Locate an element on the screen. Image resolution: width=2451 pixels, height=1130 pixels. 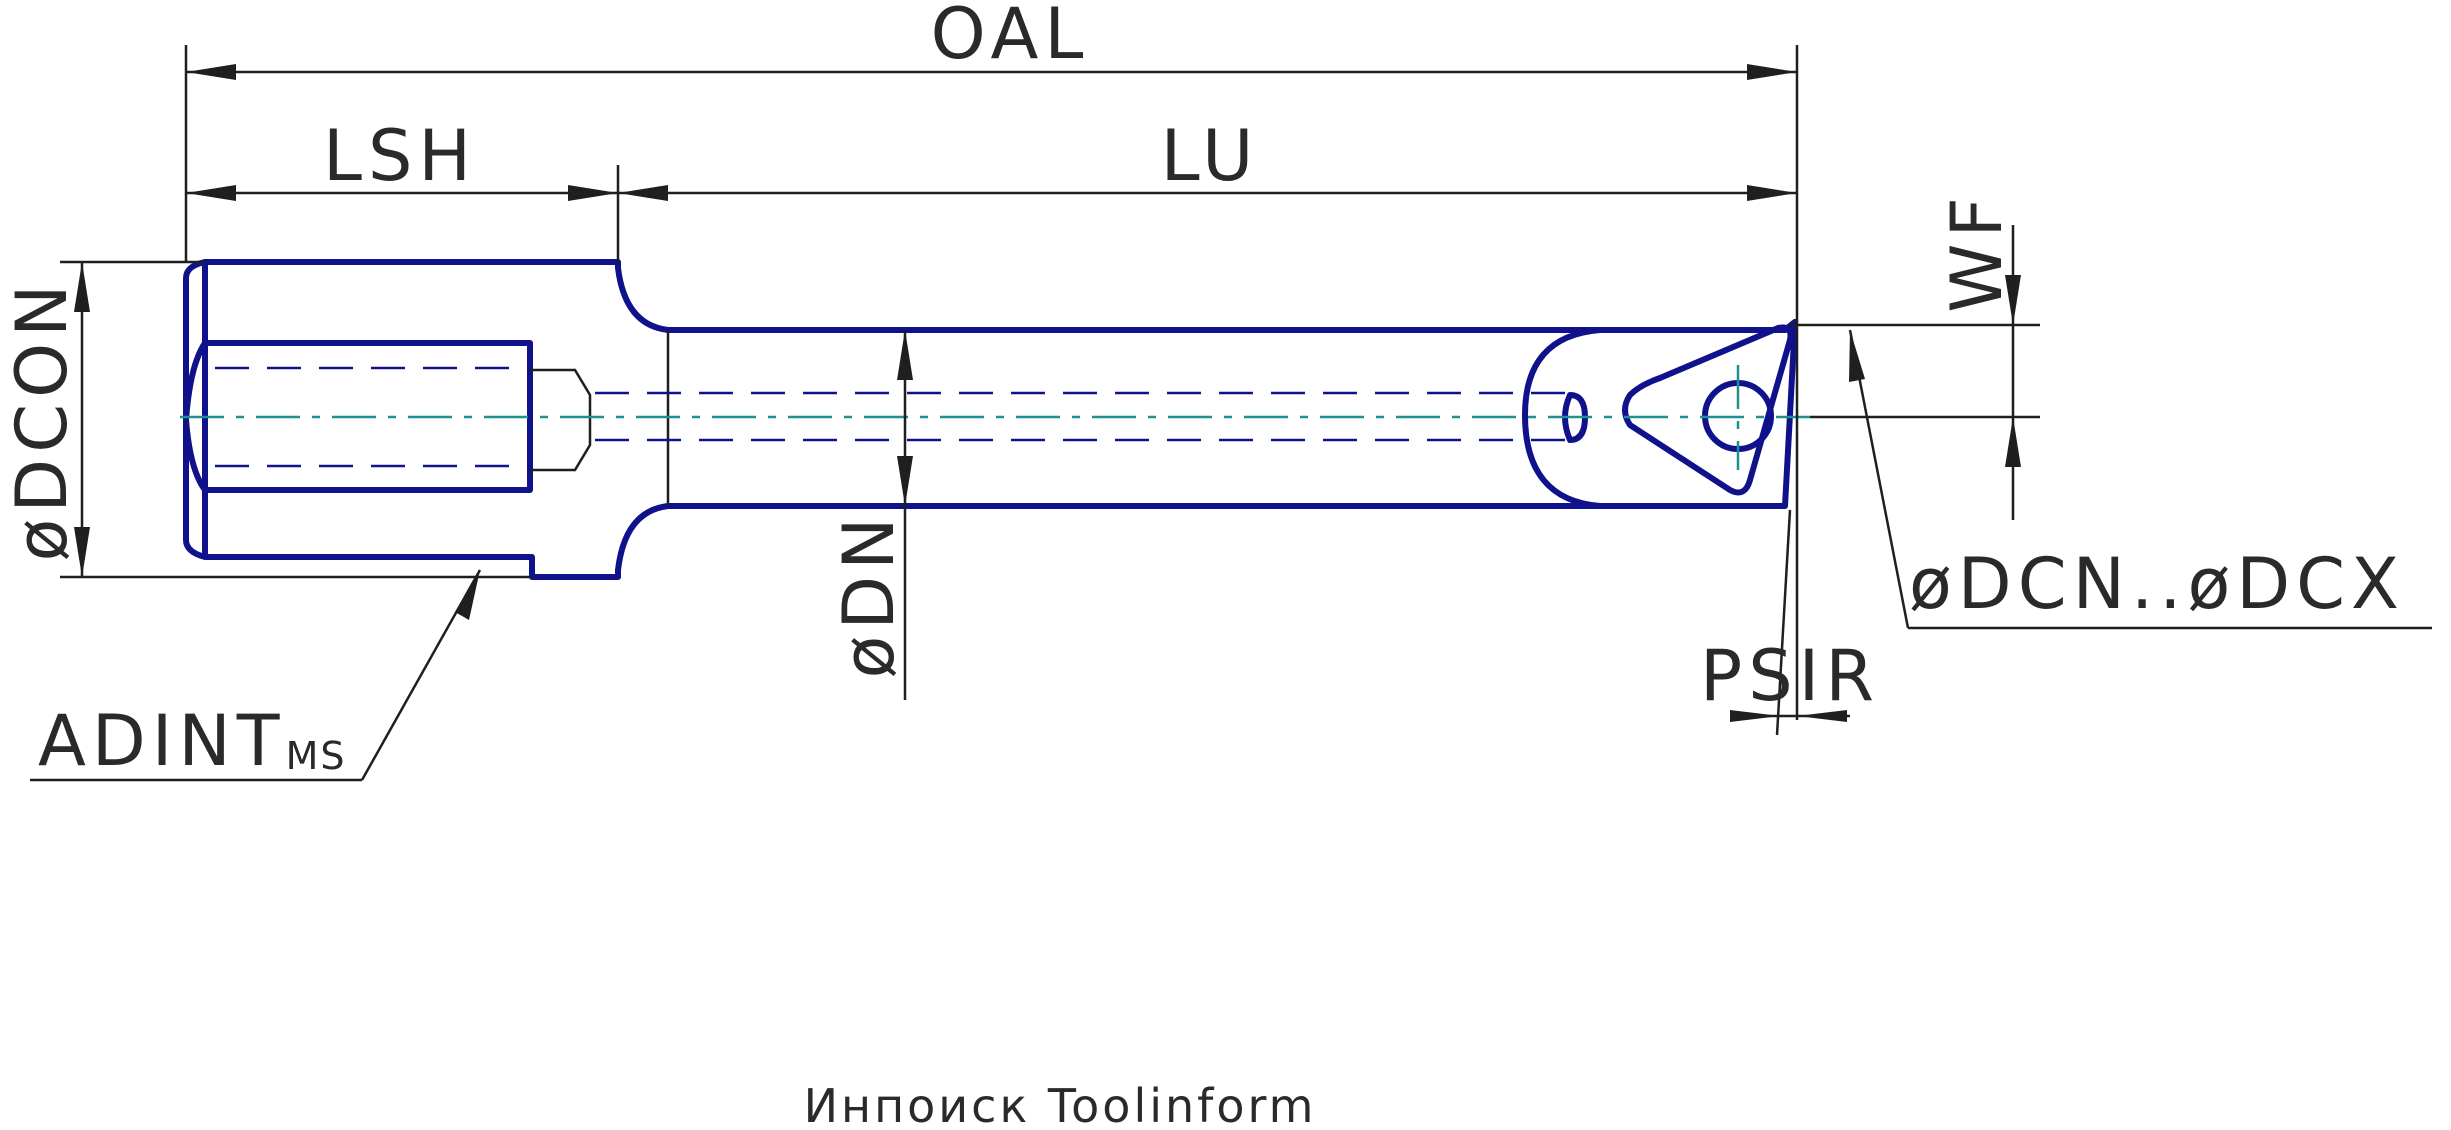
leader-adint is located at coordinates (256, 675).